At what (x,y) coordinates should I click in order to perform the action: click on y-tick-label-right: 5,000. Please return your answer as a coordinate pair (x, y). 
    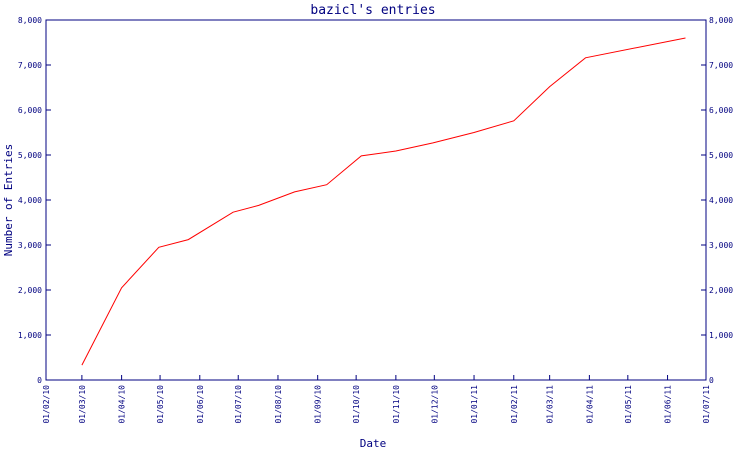
    Looking at the image, I should click on (721, 155).